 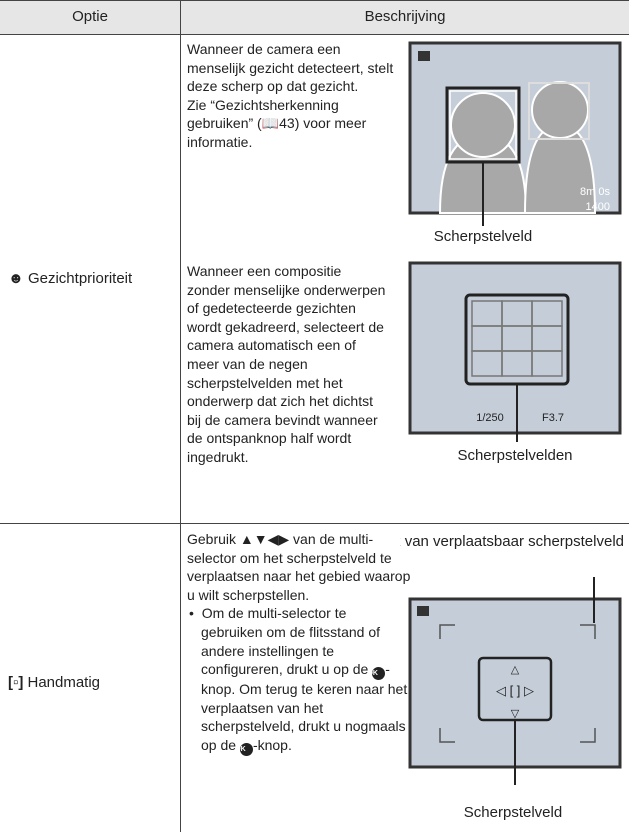 What do you see at coordinates (405, 17) in the screenshot?
I see `header-cell: Beschrijving` at bounding box center [405, 17].